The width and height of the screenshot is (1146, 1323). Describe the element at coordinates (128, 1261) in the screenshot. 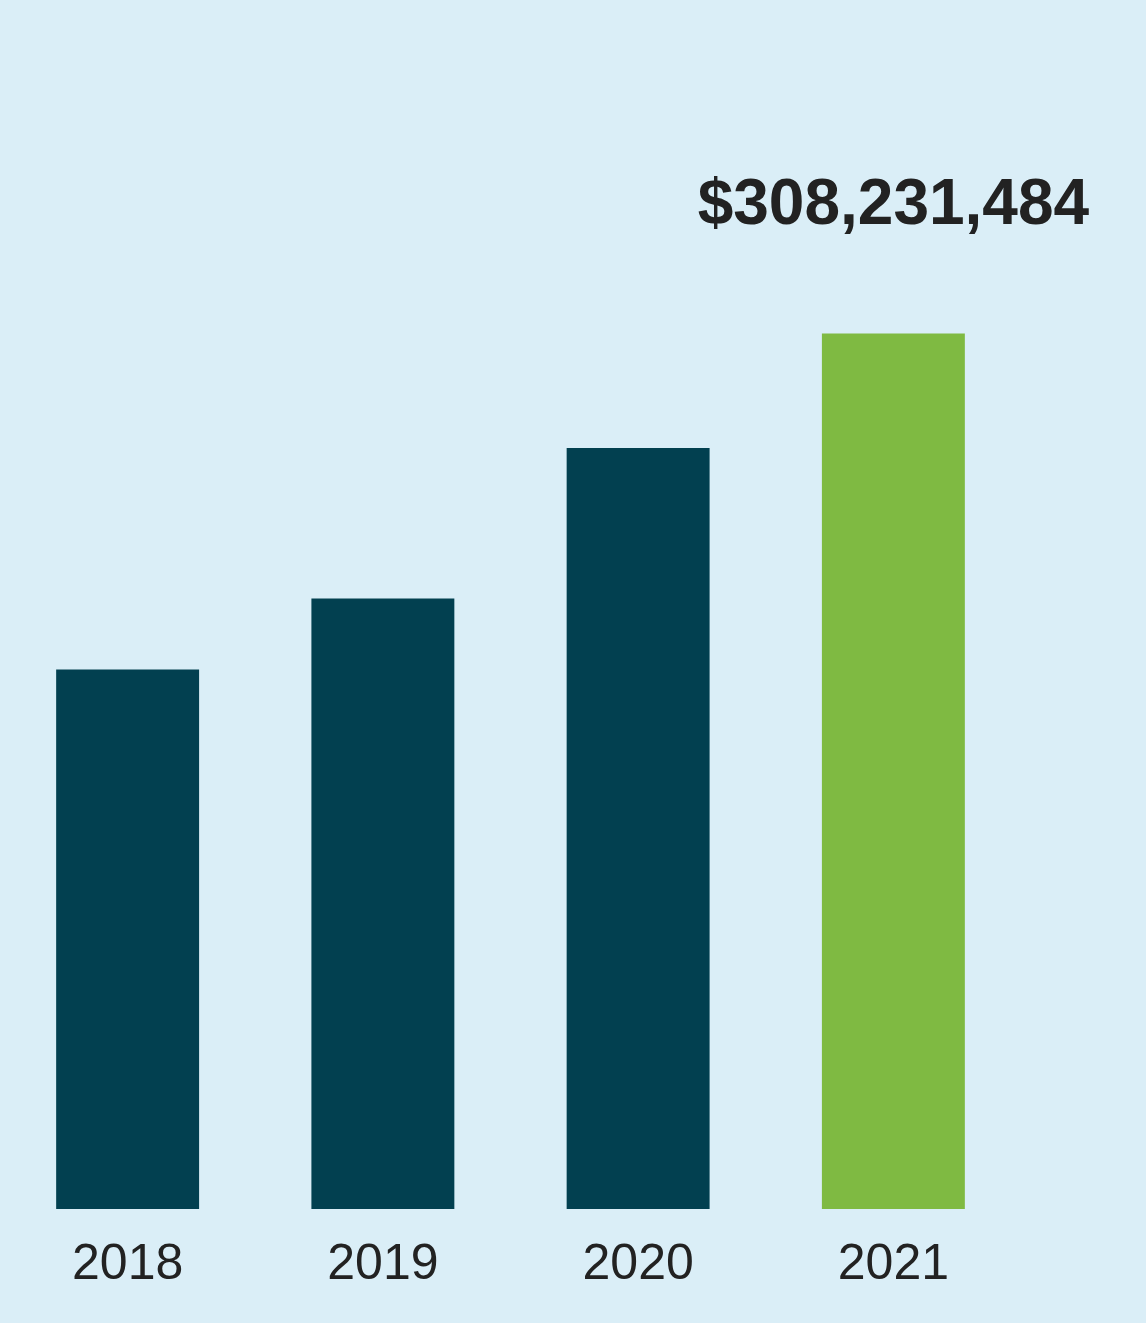

I see `x-tick-label: 2018` at that location.